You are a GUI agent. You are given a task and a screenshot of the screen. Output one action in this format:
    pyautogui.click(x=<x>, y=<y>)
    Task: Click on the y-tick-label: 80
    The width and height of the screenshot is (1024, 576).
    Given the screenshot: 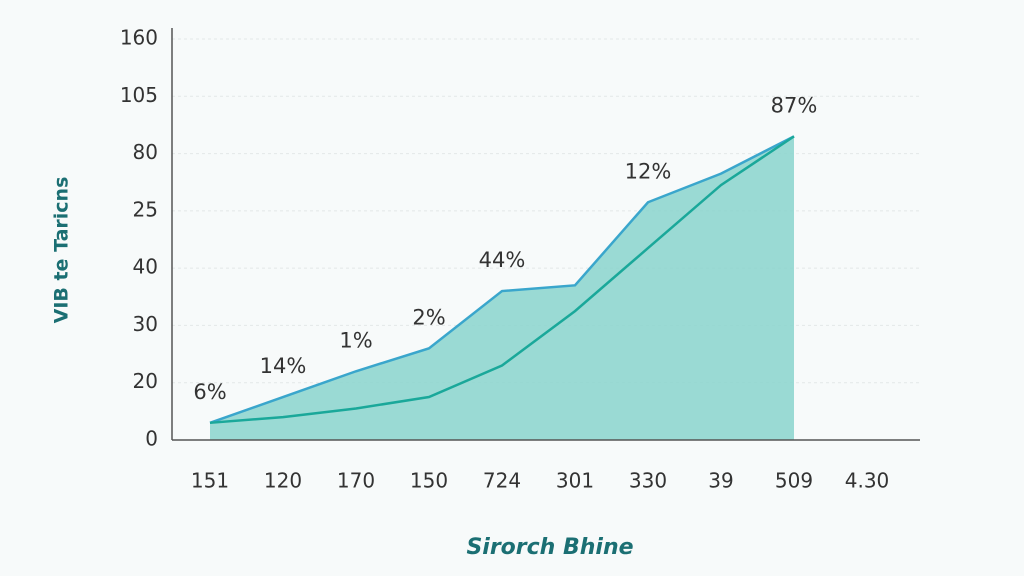 What is the action you would take?
    pyautogui.click(x=145, y=152)
    